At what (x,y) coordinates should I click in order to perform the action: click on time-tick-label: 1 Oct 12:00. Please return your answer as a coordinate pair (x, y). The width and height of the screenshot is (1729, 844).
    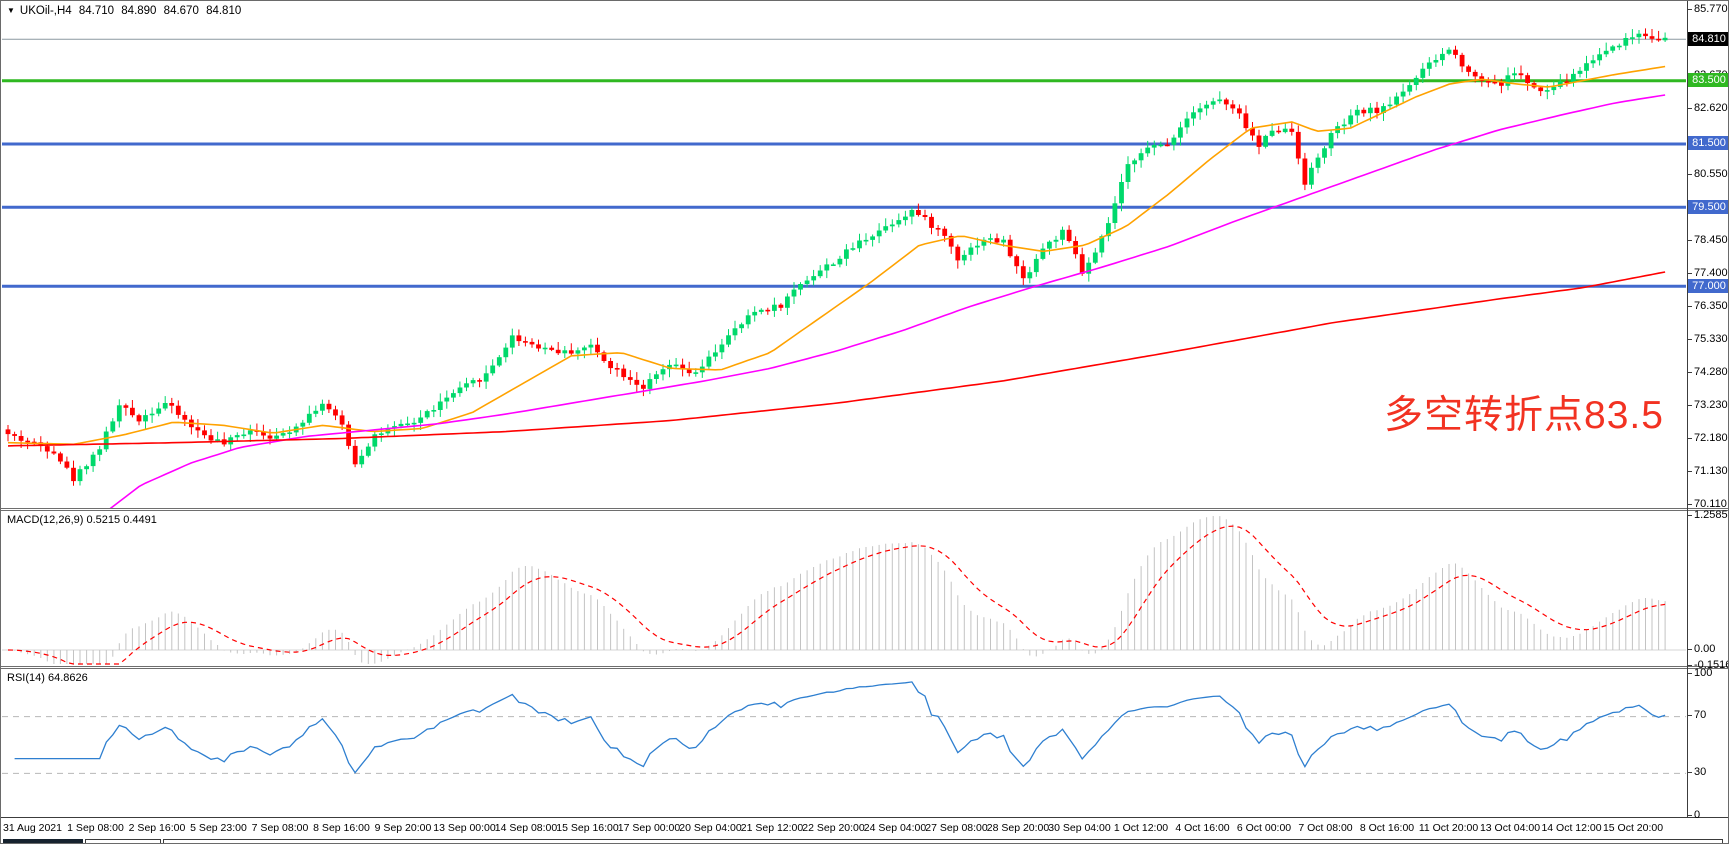
    Looking at the image, I should click on (1141, 828).